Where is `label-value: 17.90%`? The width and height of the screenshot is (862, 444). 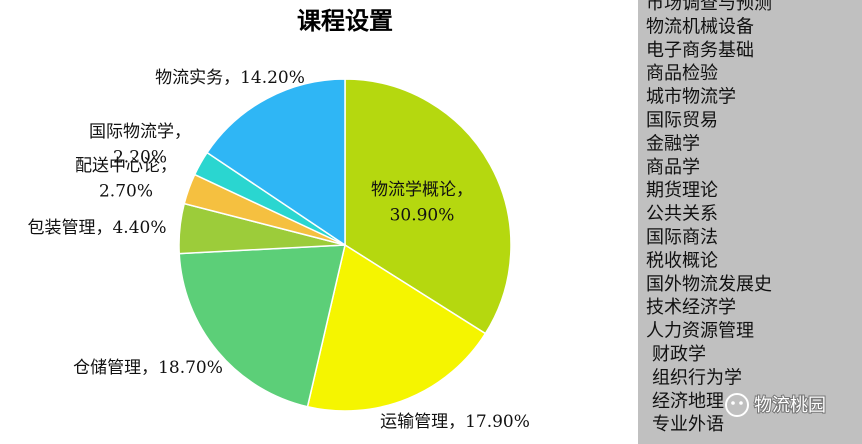 label-value: 17.90% is located at coordinates (497, 422).